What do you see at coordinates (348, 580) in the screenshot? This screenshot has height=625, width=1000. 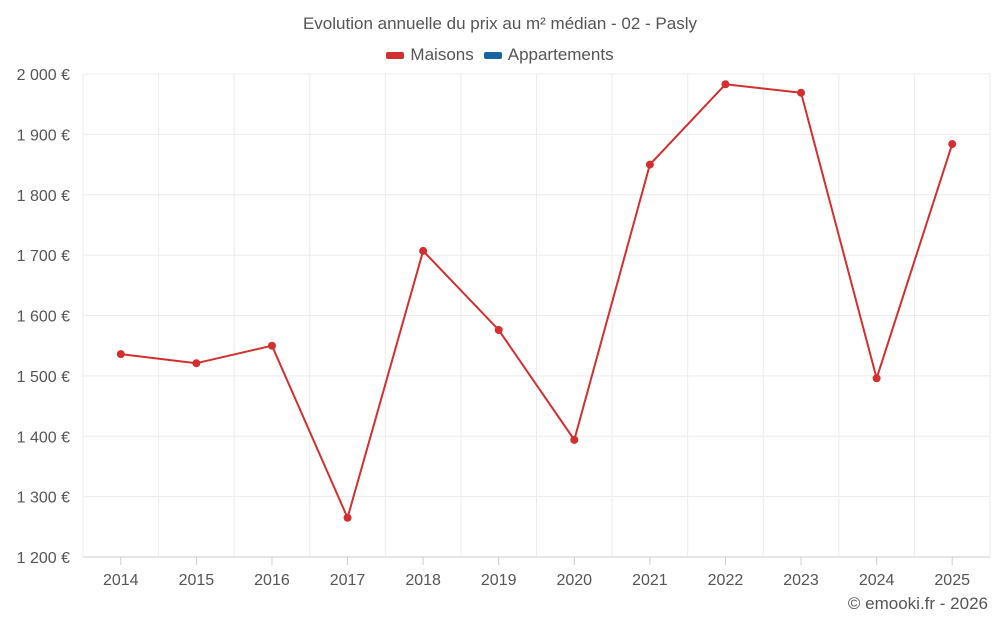 I see `x-tick-label: 2017` at bounding box center [348, 580].